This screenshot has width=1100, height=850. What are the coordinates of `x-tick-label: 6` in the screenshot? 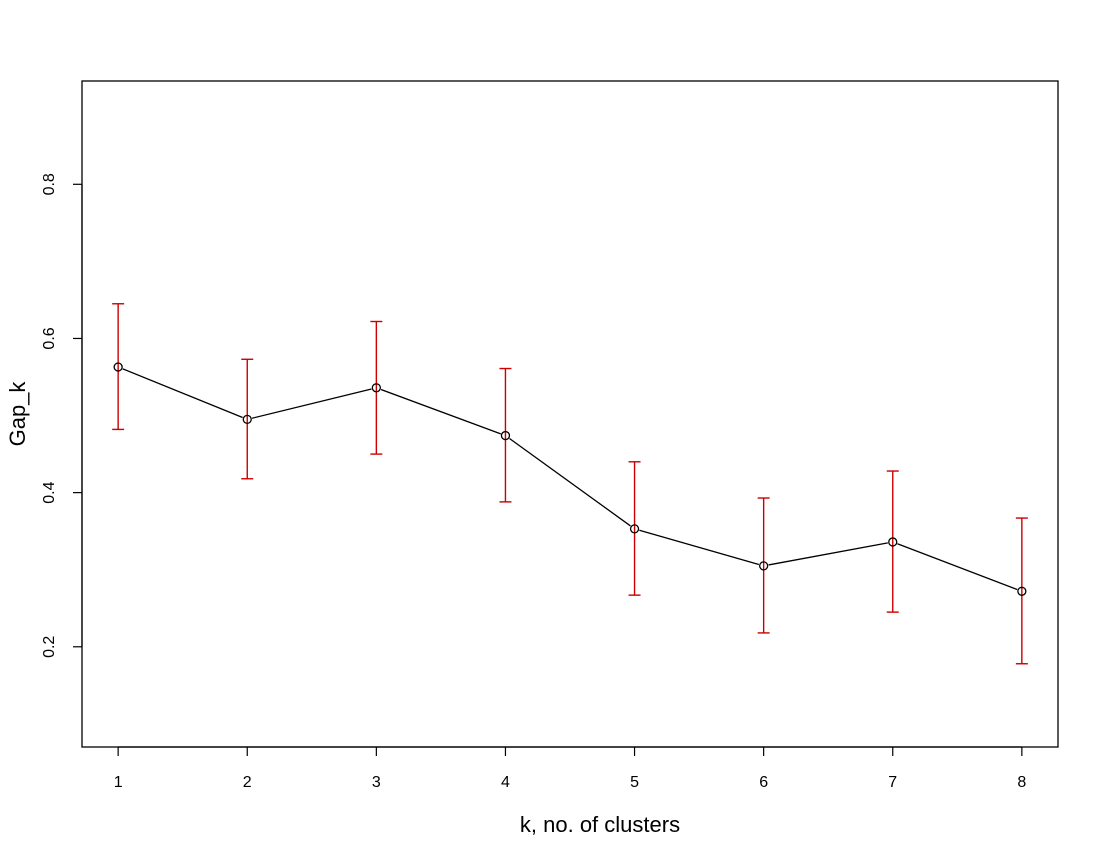 It's located at (763, 782).